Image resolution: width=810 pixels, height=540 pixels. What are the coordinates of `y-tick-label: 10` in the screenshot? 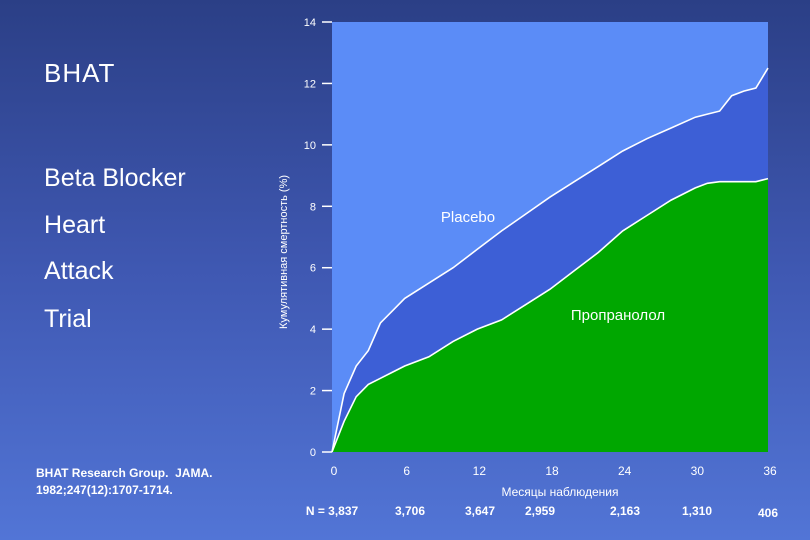 It's located at (310, 146).